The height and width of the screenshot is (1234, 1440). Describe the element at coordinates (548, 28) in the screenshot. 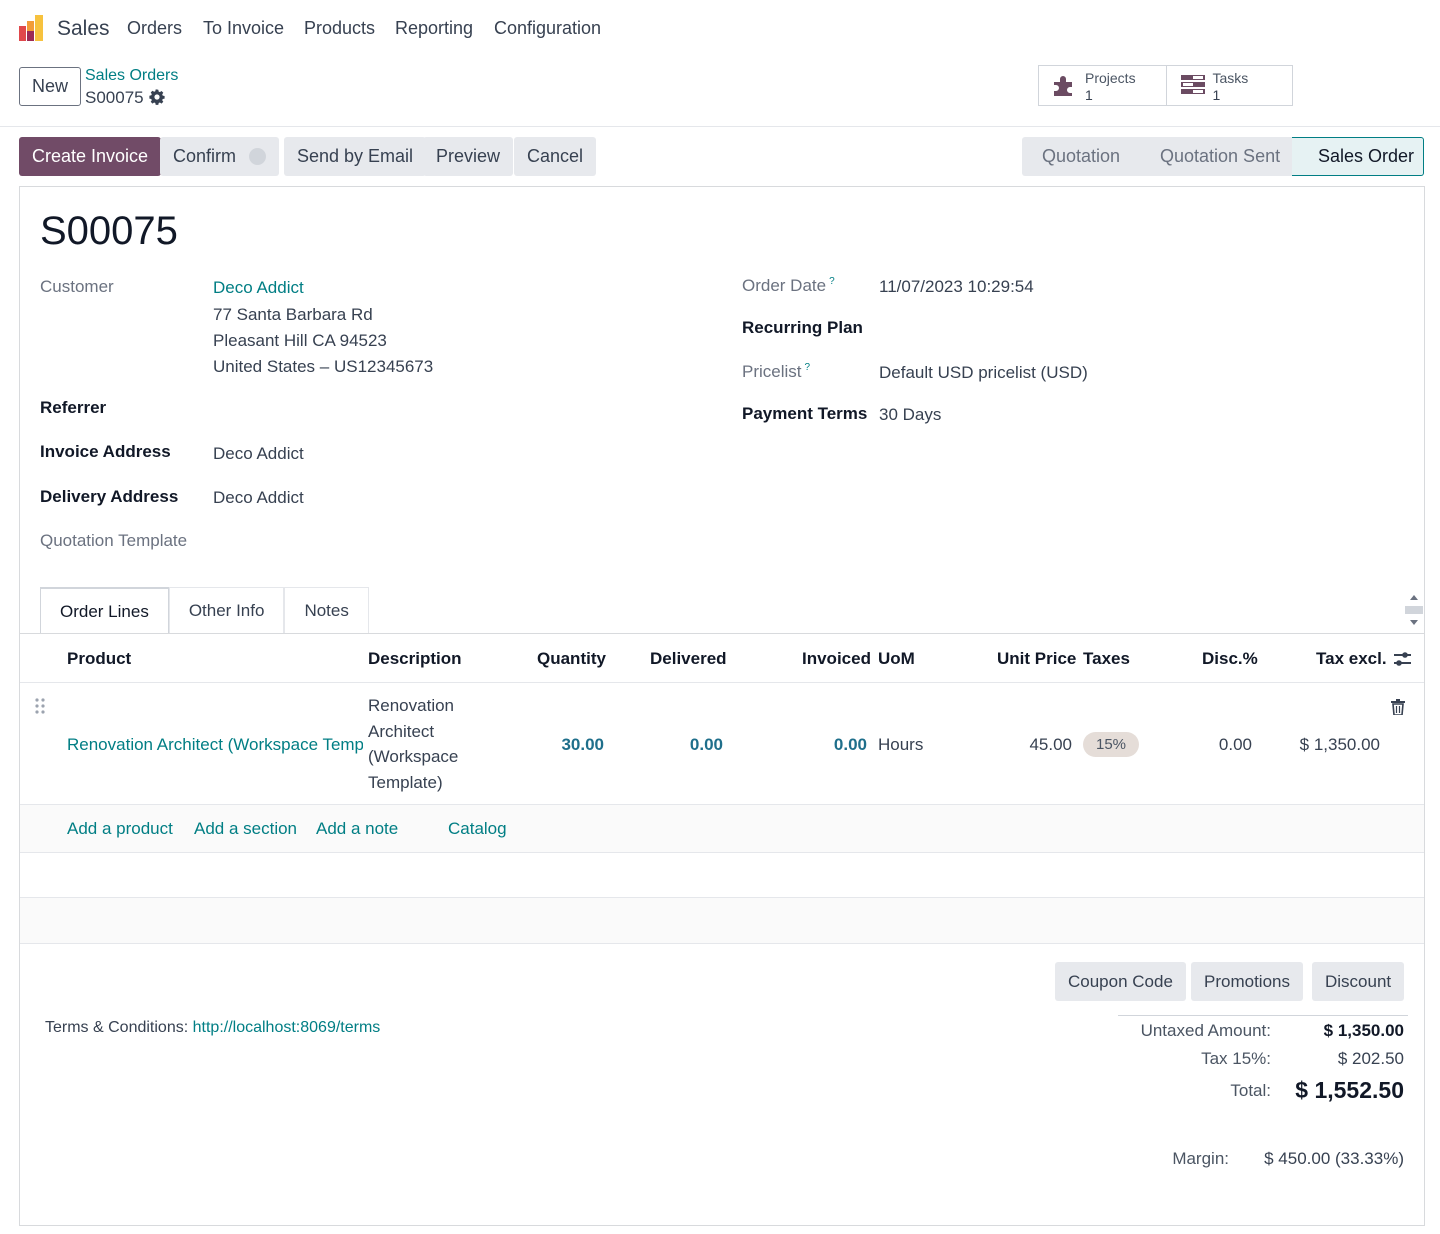

I see `menu-configuration: Configuration` at that location.